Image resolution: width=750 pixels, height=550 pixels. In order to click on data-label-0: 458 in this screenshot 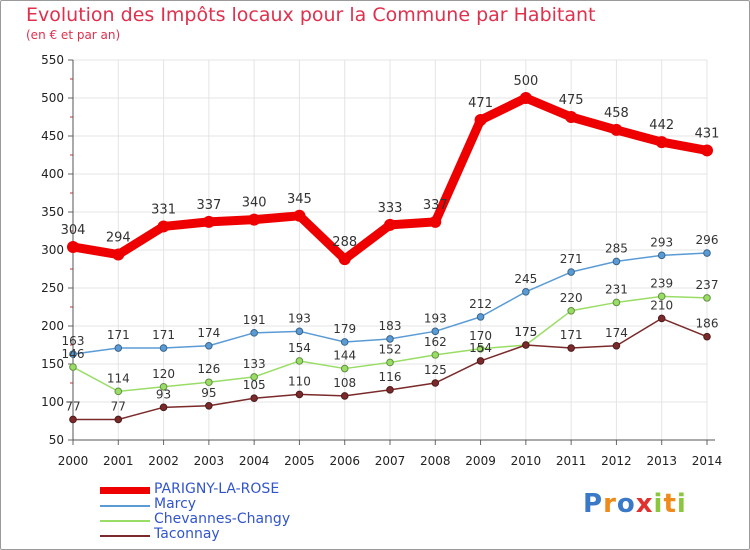, I will do `click(616, 113)`.